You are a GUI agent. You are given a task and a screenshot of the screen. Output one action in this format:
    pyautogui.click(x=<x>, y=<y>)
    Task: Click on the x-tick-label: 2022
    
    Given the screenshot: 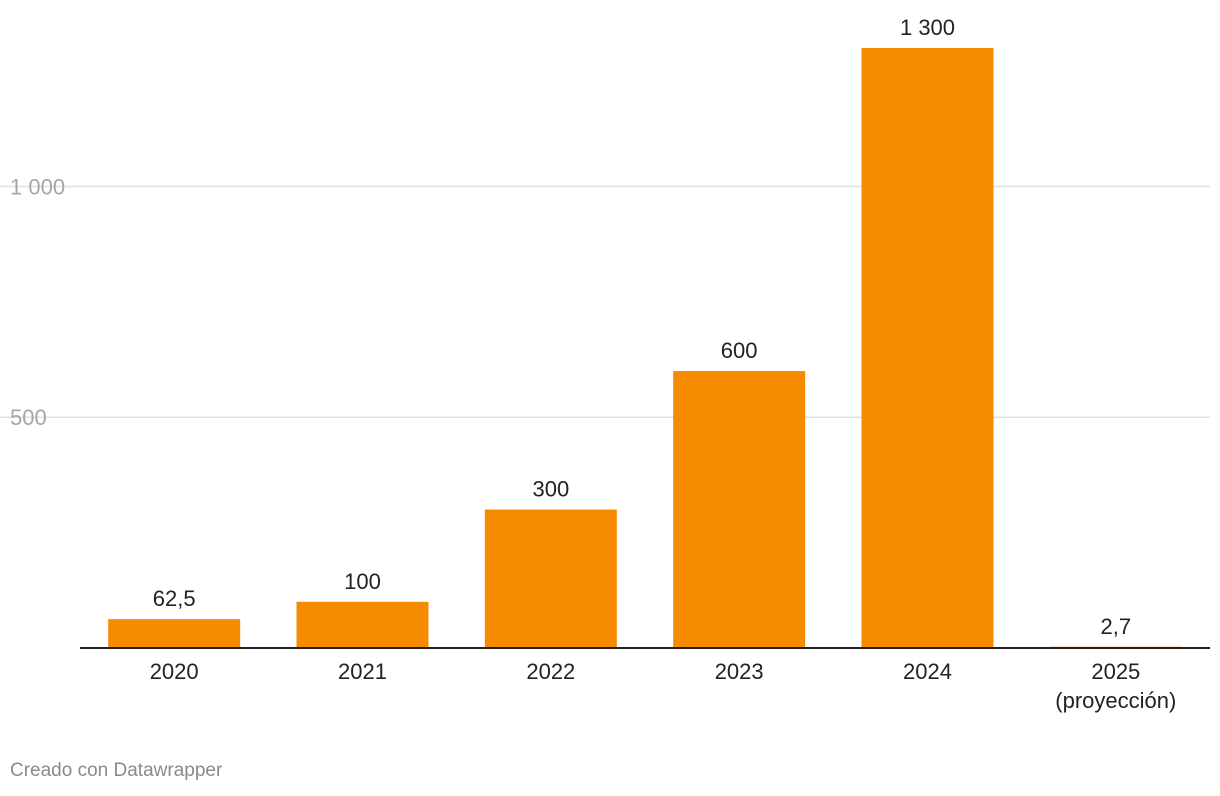 What is the action you would take?
    pyautogui.click(x=550, y=671)
    